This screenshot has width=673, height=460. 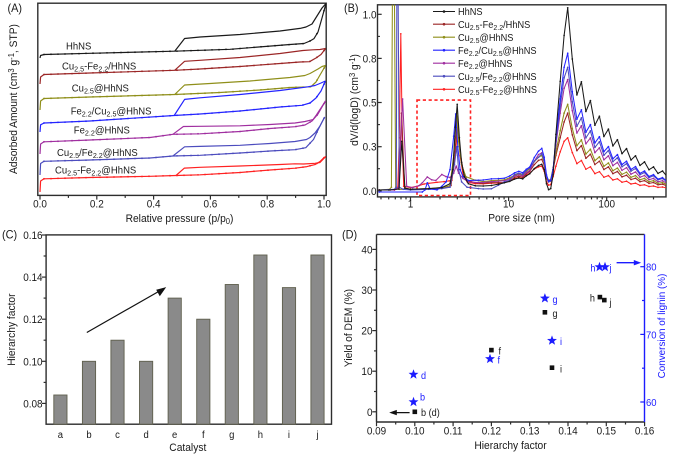 I want to click on svg-text: 0.5, so click(x=370, y=103).